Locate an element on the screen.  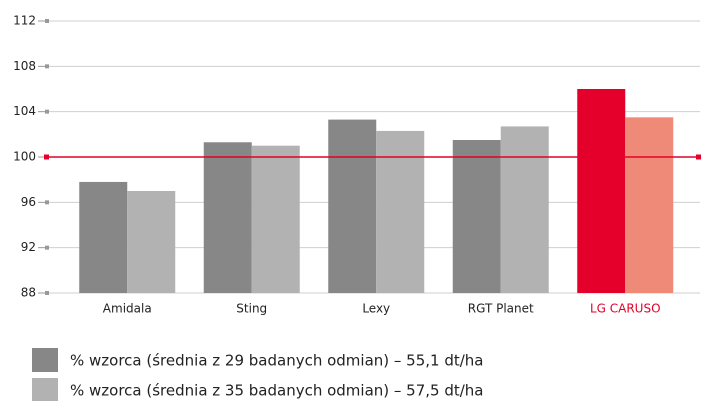
y-tick-label: 100 is located at coordinates (24, 157).